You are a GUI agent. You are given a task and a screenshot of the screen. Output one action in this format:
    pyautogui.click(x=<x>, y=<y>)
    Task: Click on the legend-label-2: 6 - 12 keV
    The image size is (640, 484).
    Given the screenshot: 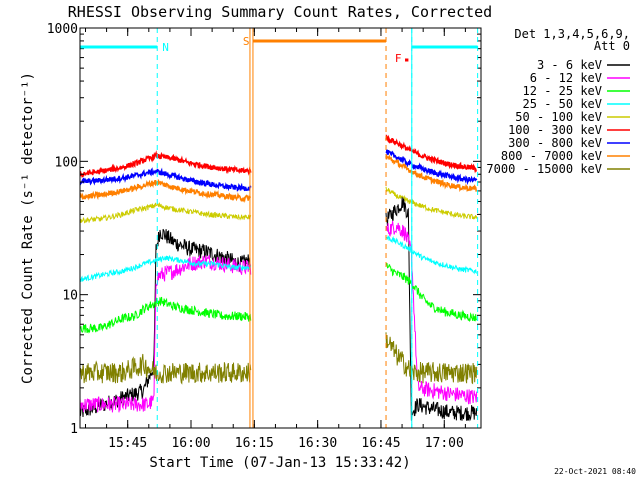 What is the action you would take?
    pyautogui.click(x=566, y=78)
    